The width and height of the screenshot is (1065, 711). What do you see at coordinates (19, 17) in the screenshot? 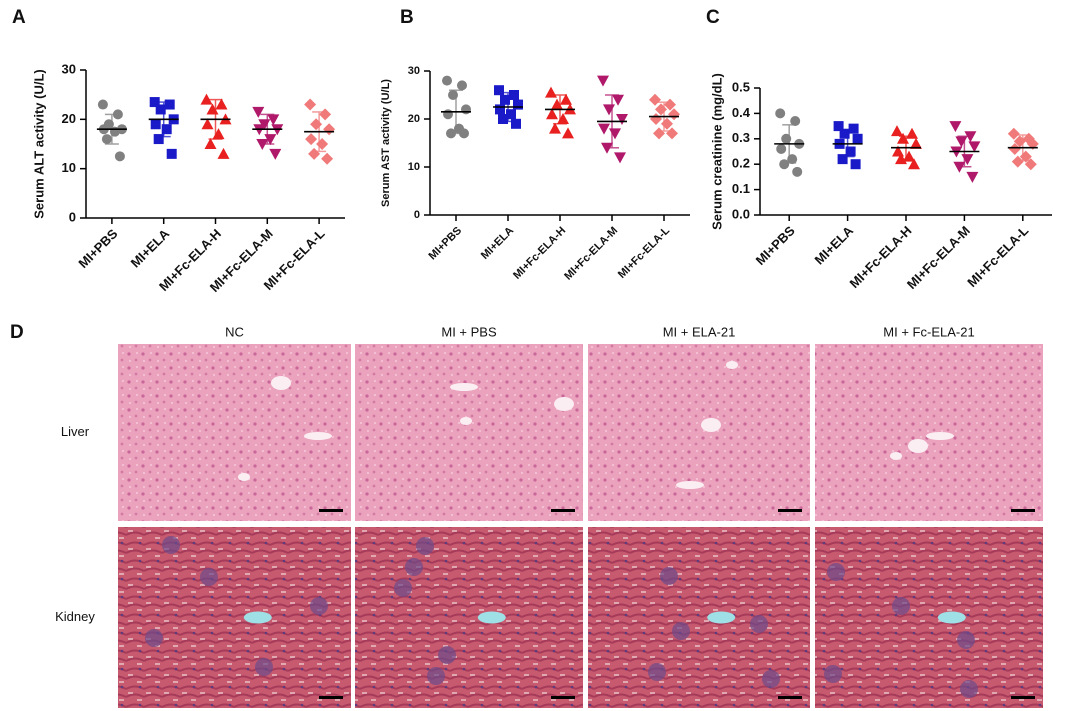
I see `panel-label: A` at bounding box center [19, 17].